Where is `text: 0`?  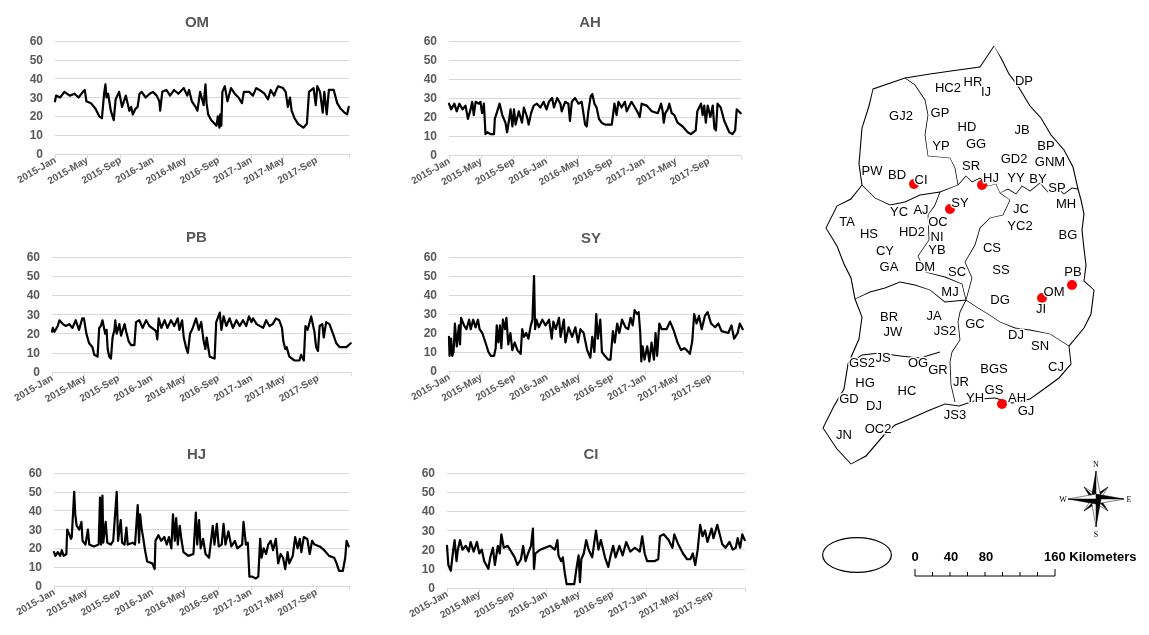
text: 0 is located at coordinates (915, 556).